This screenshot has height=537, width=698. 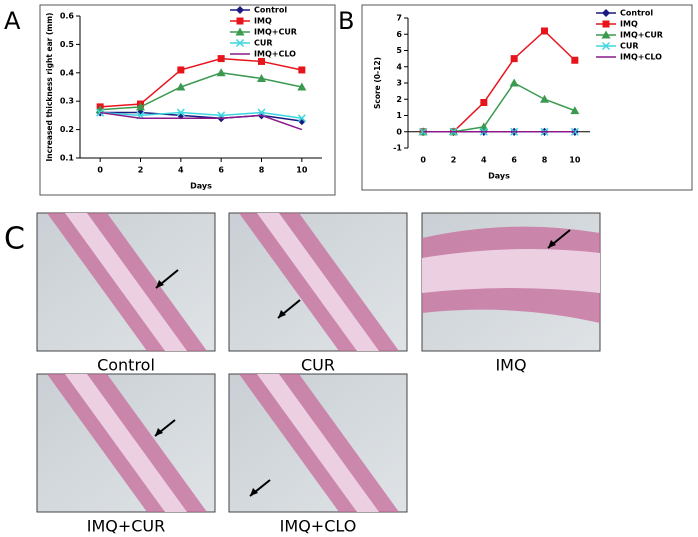 What do you see at coordinates (399, 99) in the screenshot?
I see `y-tick-label: 2` at bounding box center [399, 99].